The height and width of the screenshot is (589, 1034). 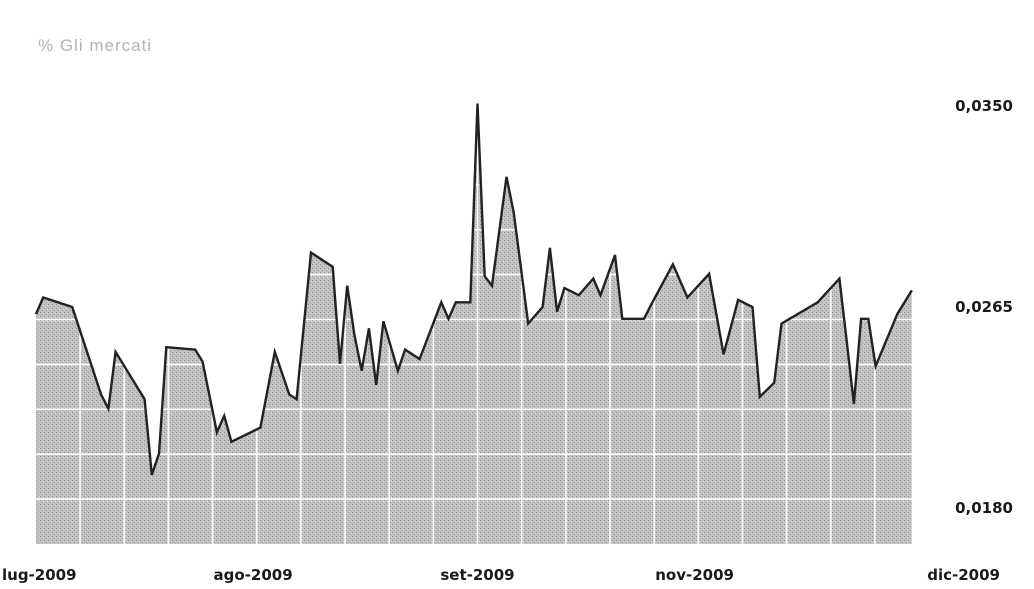 I want to click on x-tick-label: lug-2009, so click(x=39, y=575).